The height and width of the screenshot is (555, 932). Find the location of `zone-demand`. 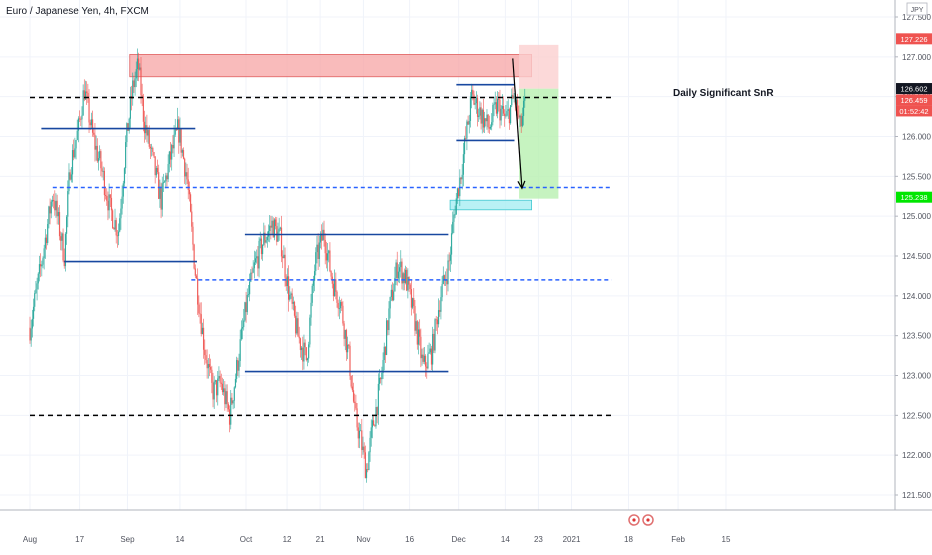

zone-demand is located at coordinates (490, 205).